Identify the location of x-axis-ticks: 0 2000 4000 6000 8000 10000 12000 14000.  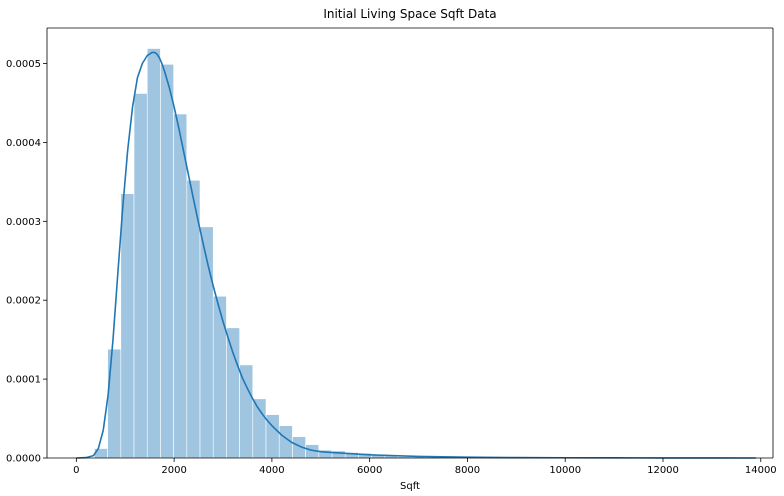
(425, 467).